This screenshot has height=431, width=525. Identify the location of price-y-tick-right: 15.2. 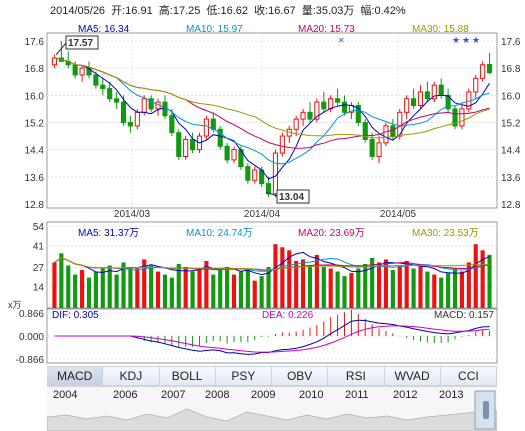
(511, 124).